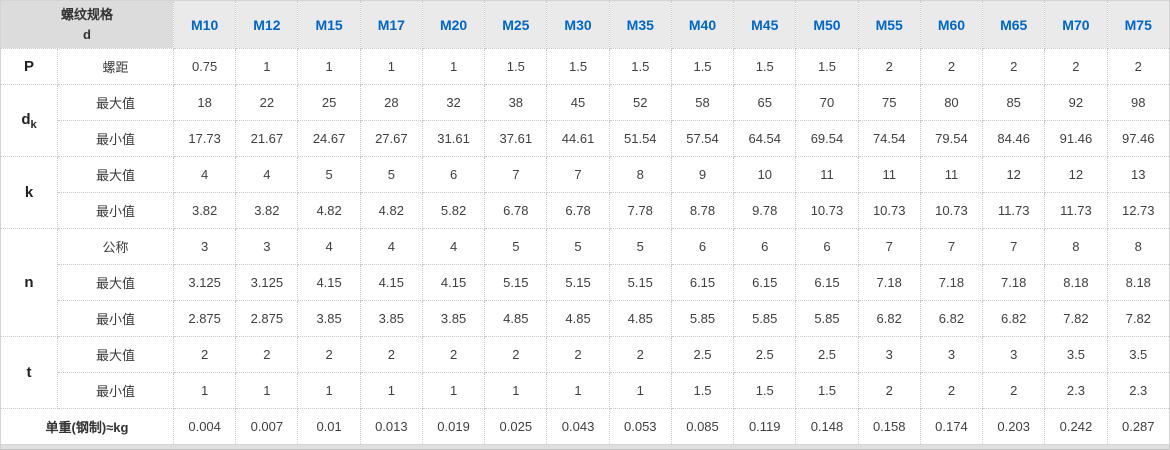 The height and width of the screenshot is (450, 1170). Describe the element at coordinates (453, 102) in the screenshot. I see `value-cell: 32` at that location.